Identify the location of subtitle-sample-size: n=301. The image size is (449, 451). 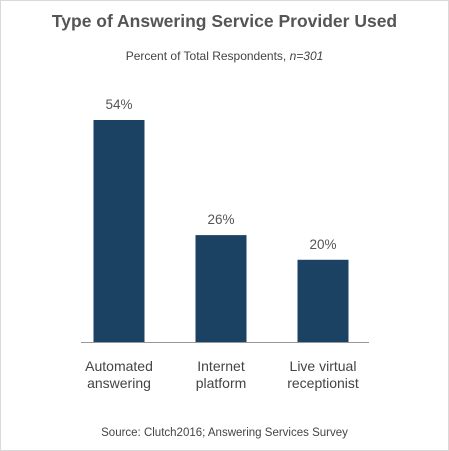
(306, 56).